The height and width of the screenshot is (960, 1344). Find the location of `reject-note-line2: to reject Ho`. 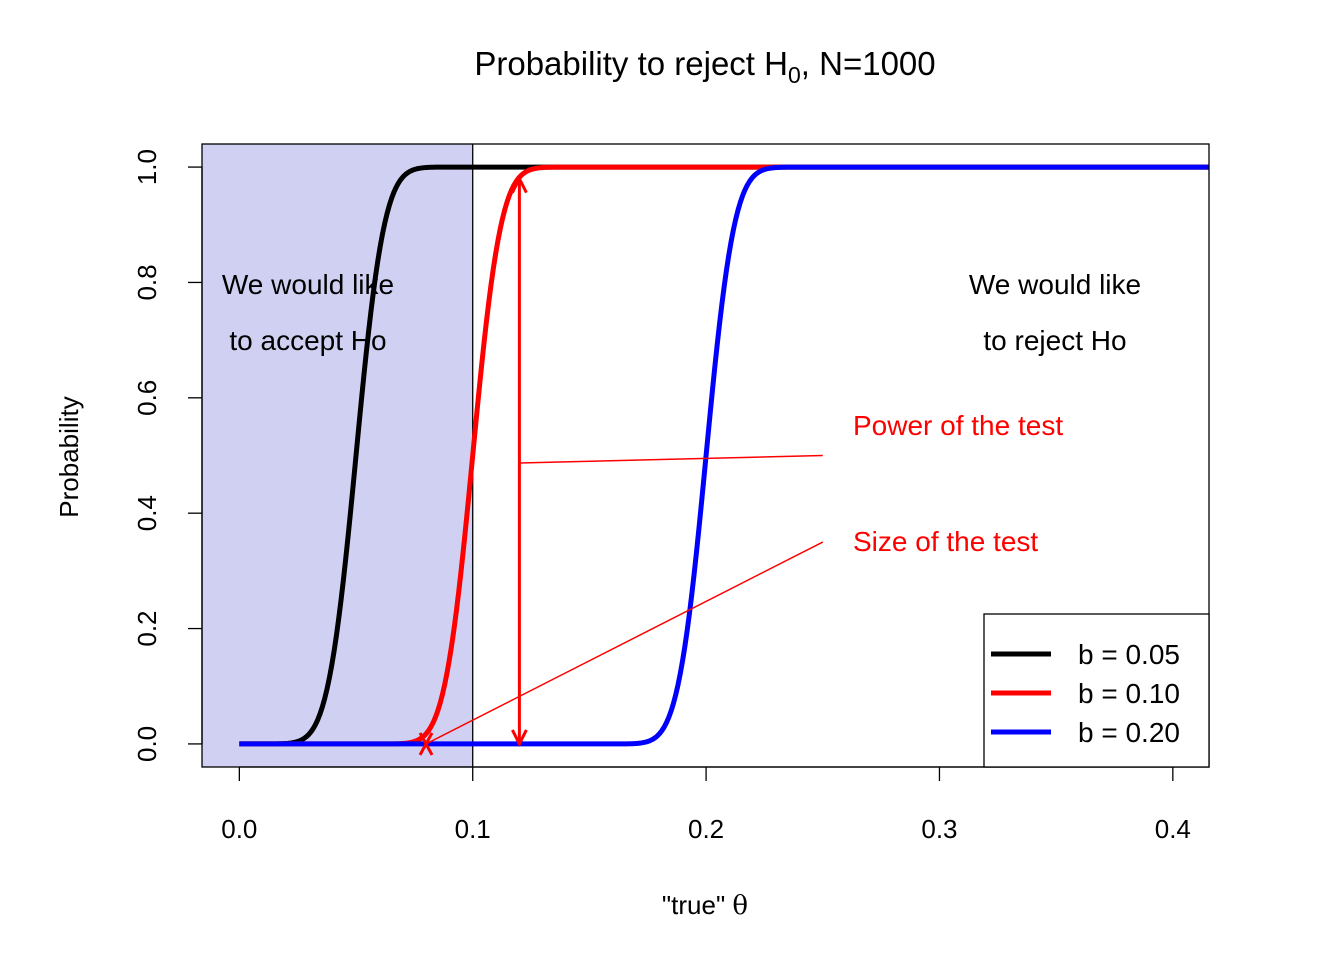

reject-note-line2: to reject Ho is located at coordinates (1054, 340).